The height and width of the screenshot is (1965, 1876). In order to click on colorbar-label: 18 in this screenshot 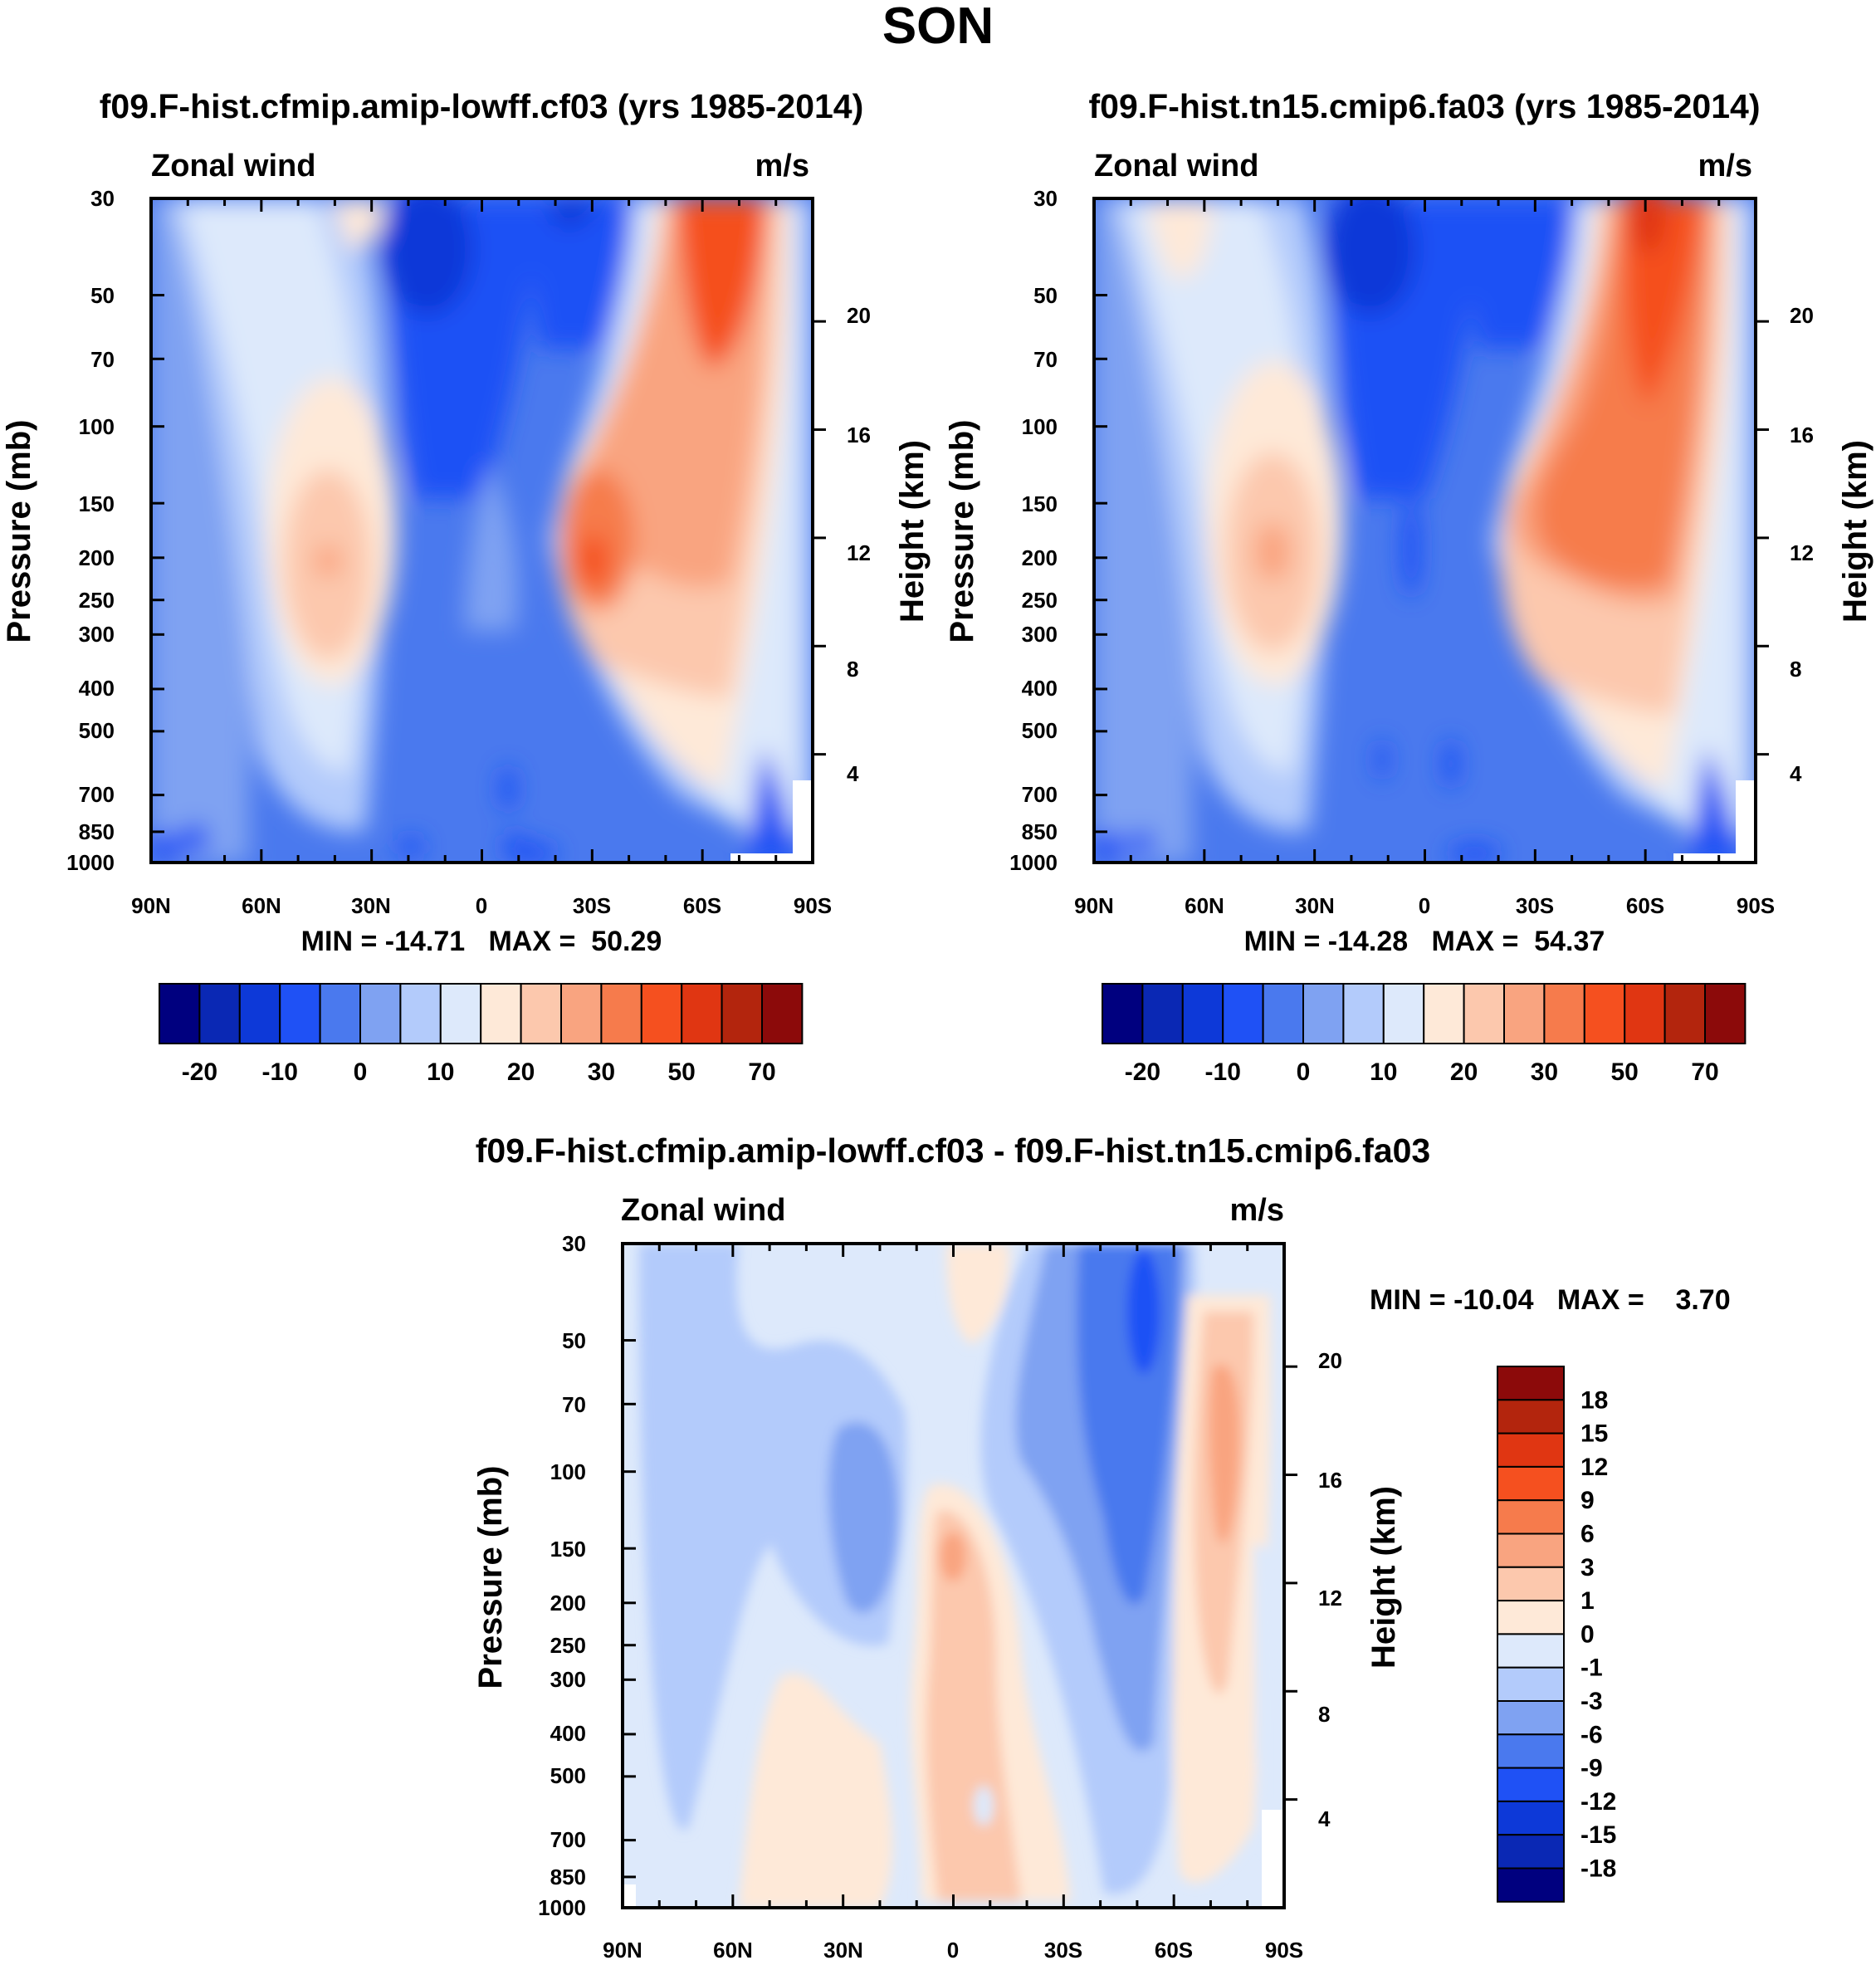, I will do `click(1594, 1400)`.